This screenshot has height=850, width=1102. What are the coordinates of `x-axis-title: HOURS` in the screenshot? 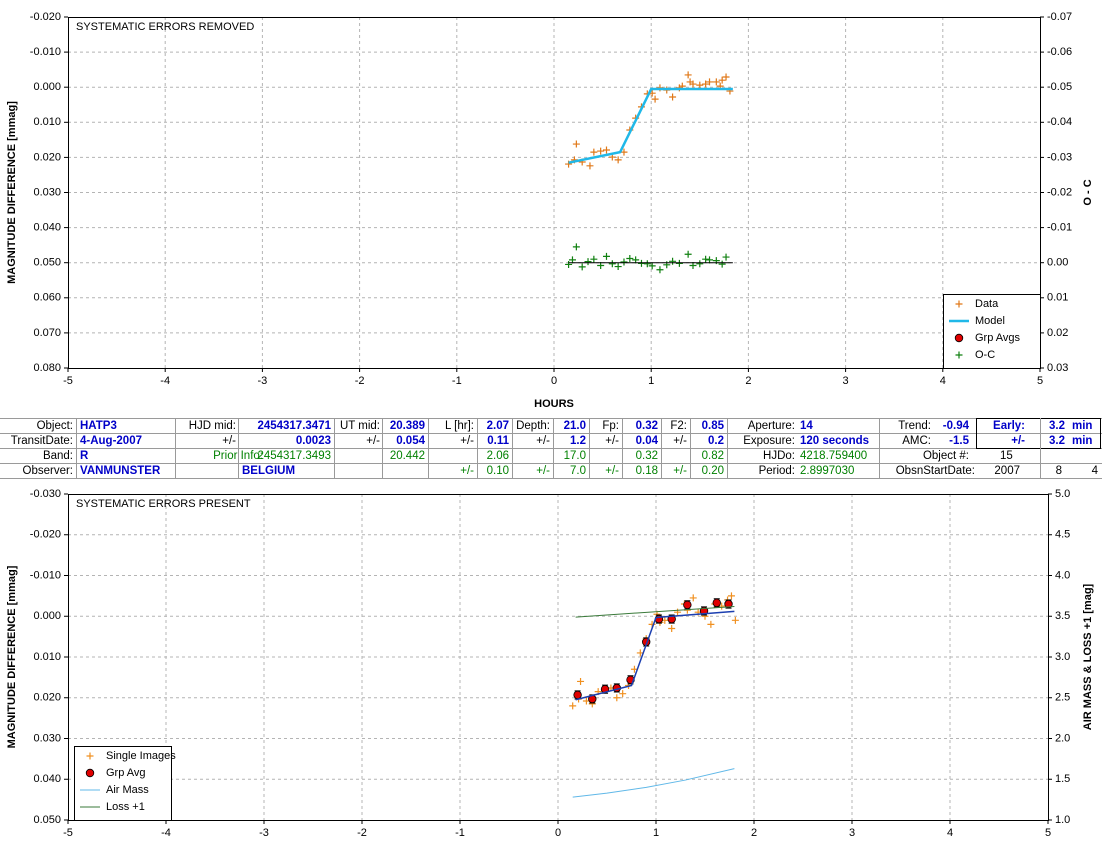 It's located at (554, 404).